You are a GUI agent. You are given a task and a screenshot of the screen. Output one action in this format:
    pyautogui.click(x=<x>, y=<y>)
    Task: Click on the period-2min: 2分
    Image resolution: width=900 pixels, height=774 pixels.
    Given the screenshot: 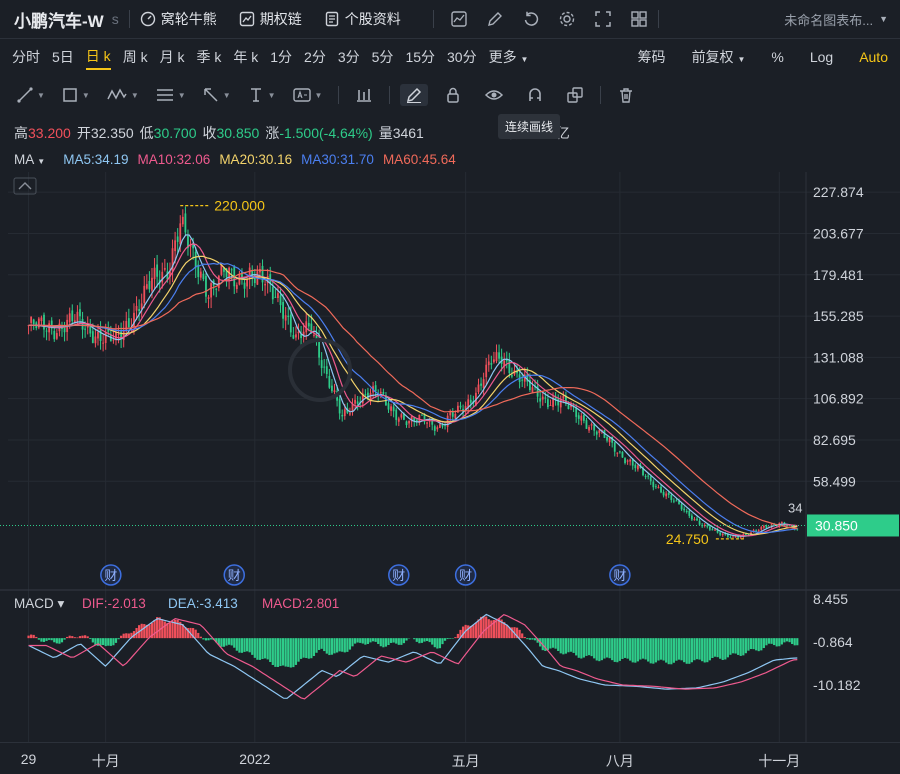 What is the action you would take?
    pyautogui.click(x=315, y=57)
    